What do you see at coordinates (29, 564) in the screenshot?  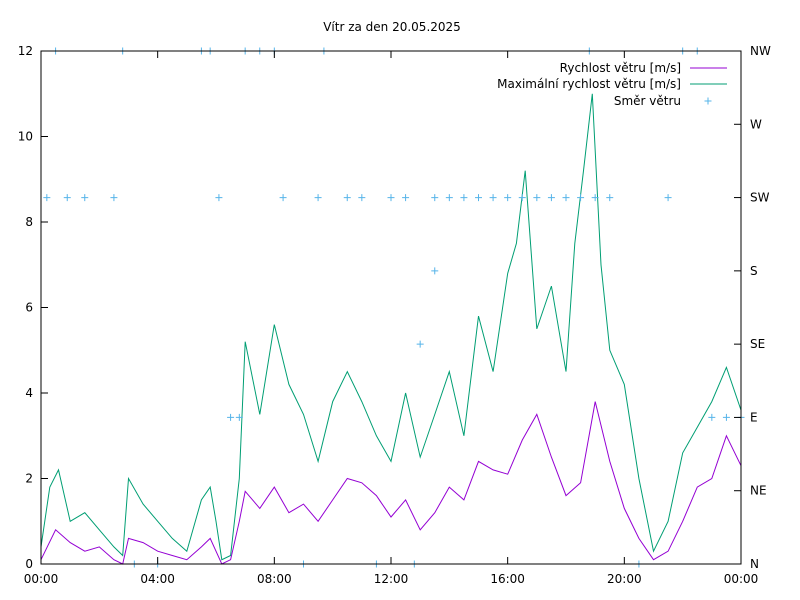 I see `y-tick-label: 0` at bounding box center [29, 564].